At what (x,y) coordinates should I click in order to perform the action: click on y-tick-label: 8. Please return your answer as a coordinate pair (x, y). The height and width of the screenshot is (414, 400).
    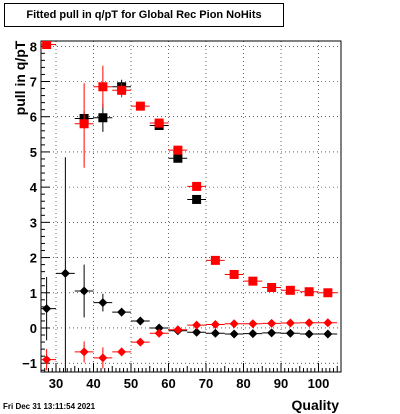
    Looking at the image, I should click on (33, 46).